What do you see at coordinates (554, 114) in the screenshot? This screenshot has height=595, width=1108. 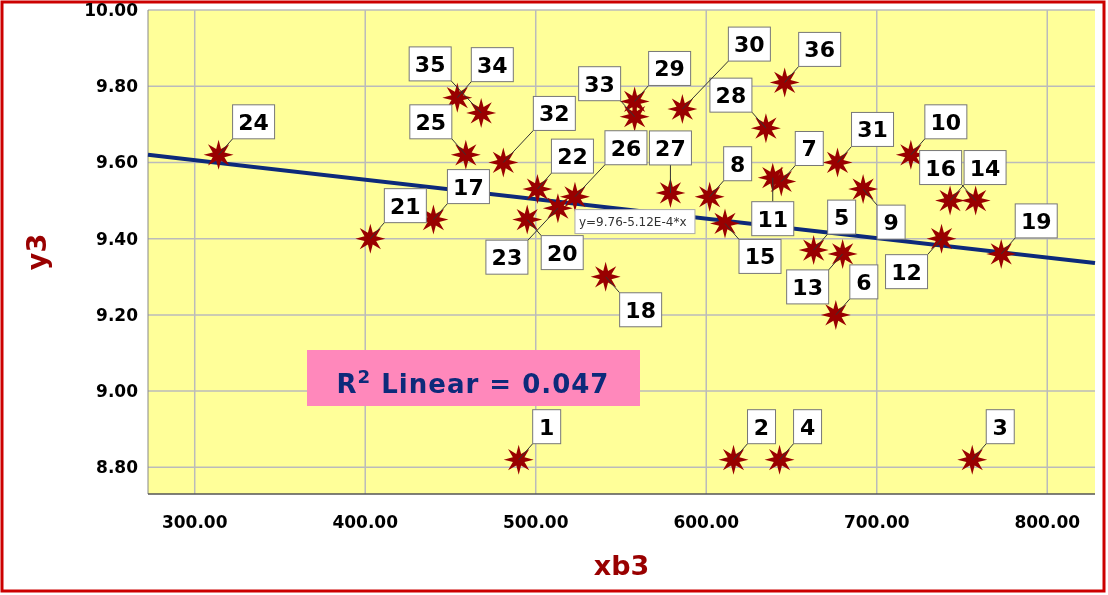 I see `annotation: 32` at bounding box center [554, 114].